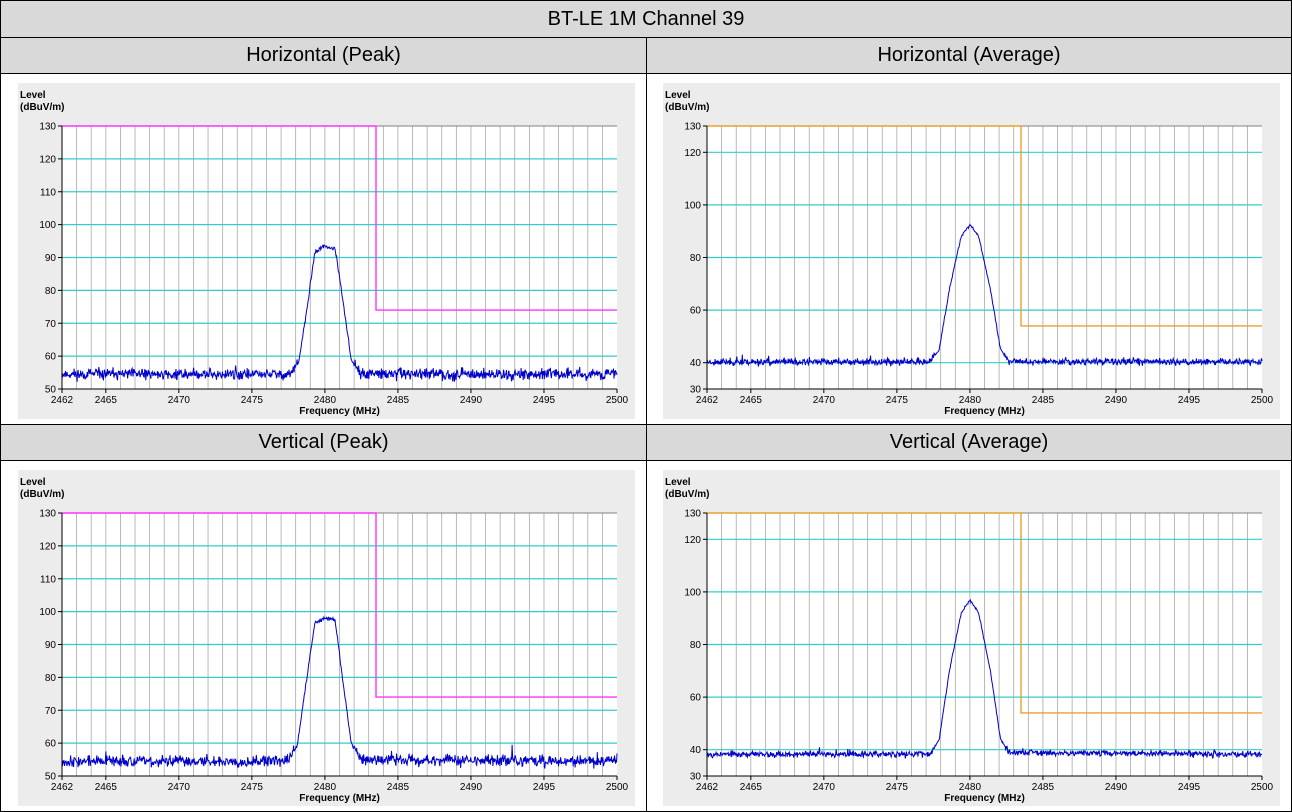  Describe the element at coordinates (969, 442) in the screenshot. I see `panel-heading-vertical-average: Vertical (Average)` at that location.